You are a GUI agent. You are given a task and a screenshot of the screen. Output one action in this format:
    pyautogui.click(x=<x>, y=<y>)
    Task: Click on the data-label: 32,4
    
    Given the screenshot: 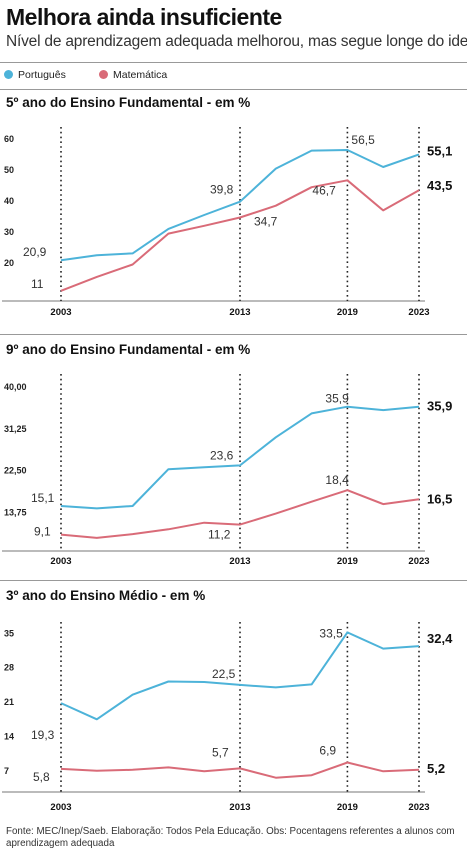 What is the action you would take?
    pyautogui.click(x=440, y=638)
    